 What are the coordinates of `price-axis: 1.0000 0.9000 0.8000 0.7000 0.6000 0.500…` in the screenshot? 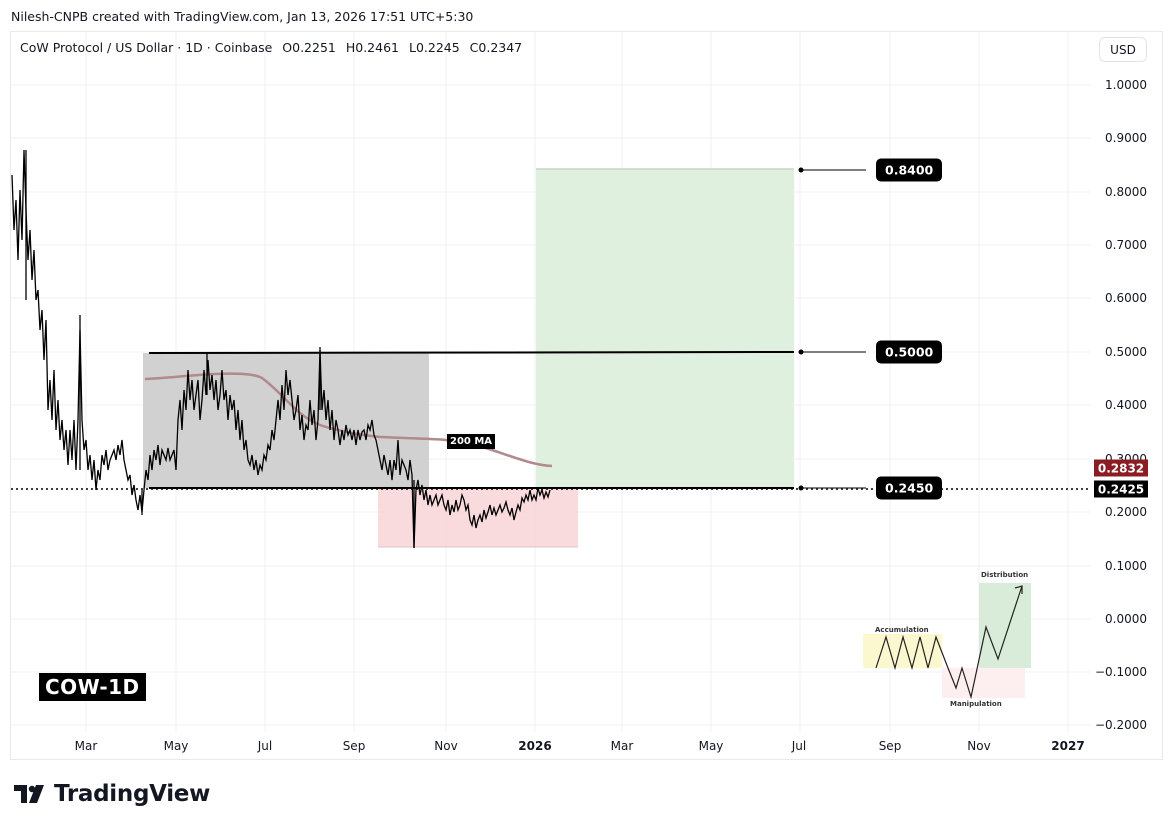 It's located at (1126, 395).